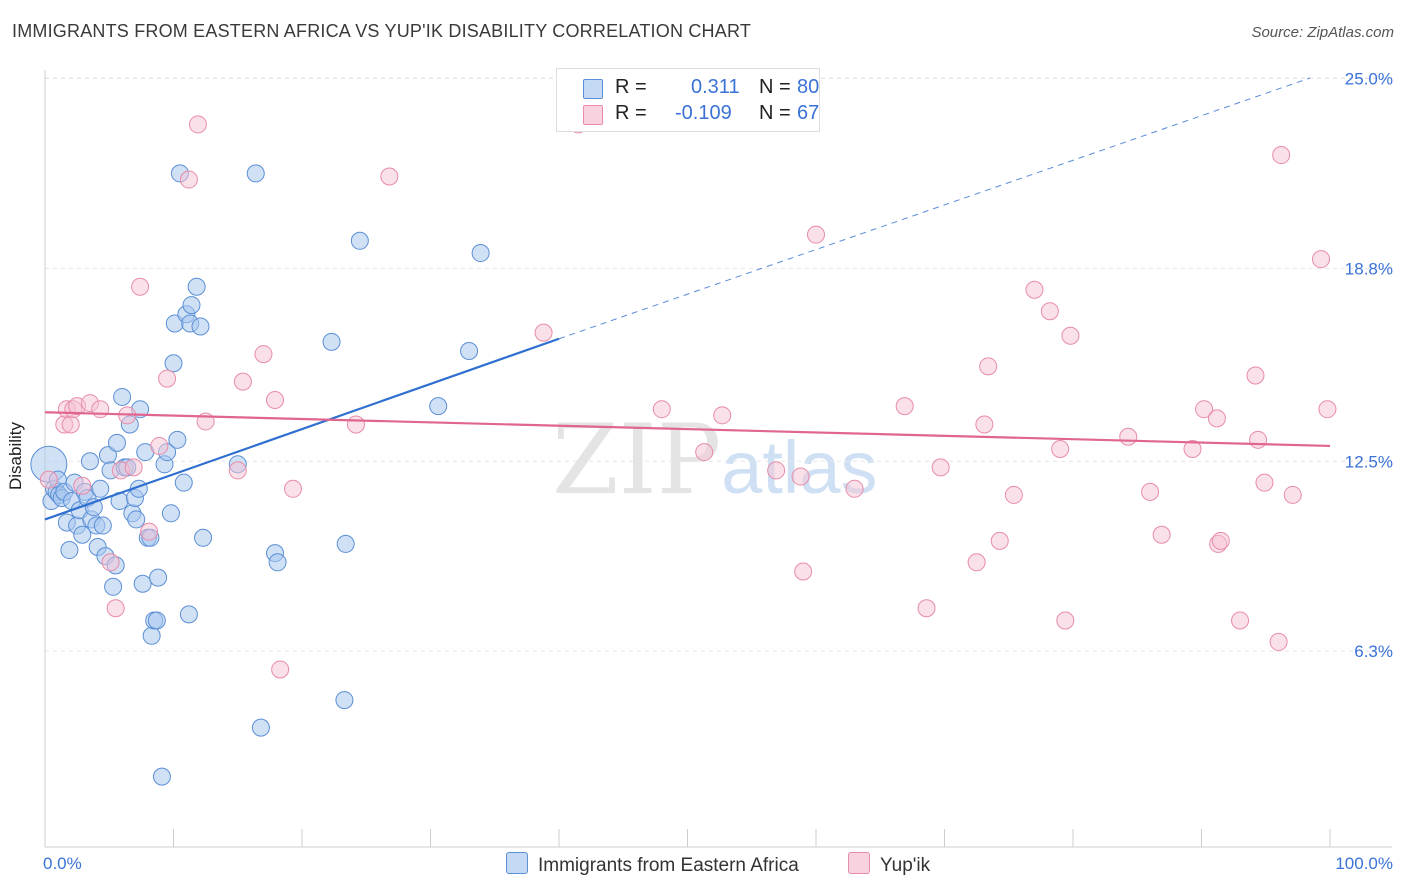  Describe the element at coordinates (715, 87) in the screenshot. I see `r-value: 0.311` at that location.